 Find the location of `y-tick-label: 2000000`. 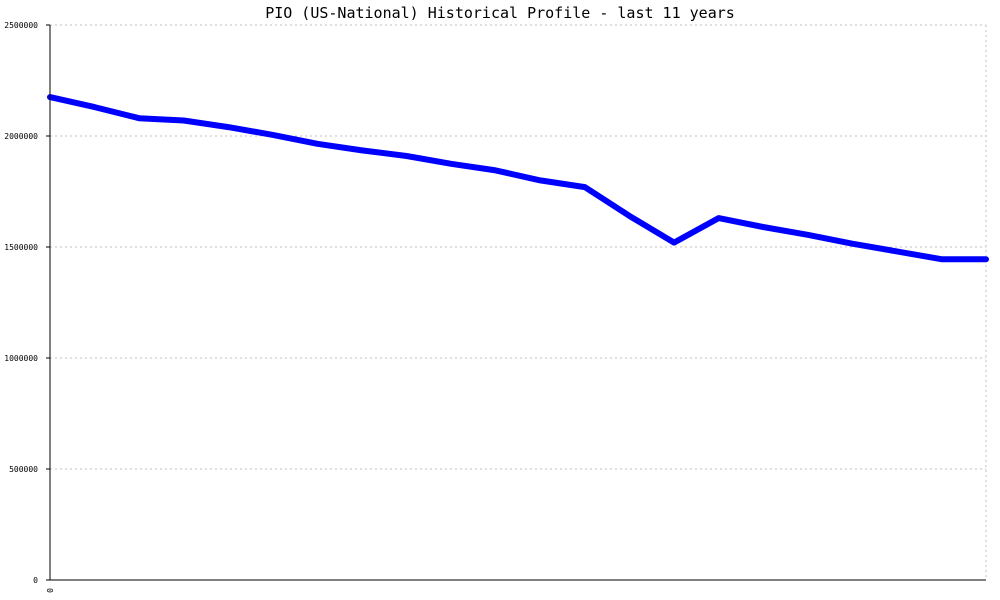

y-tick-label: 2000000 is located at coordinates (21, 136).